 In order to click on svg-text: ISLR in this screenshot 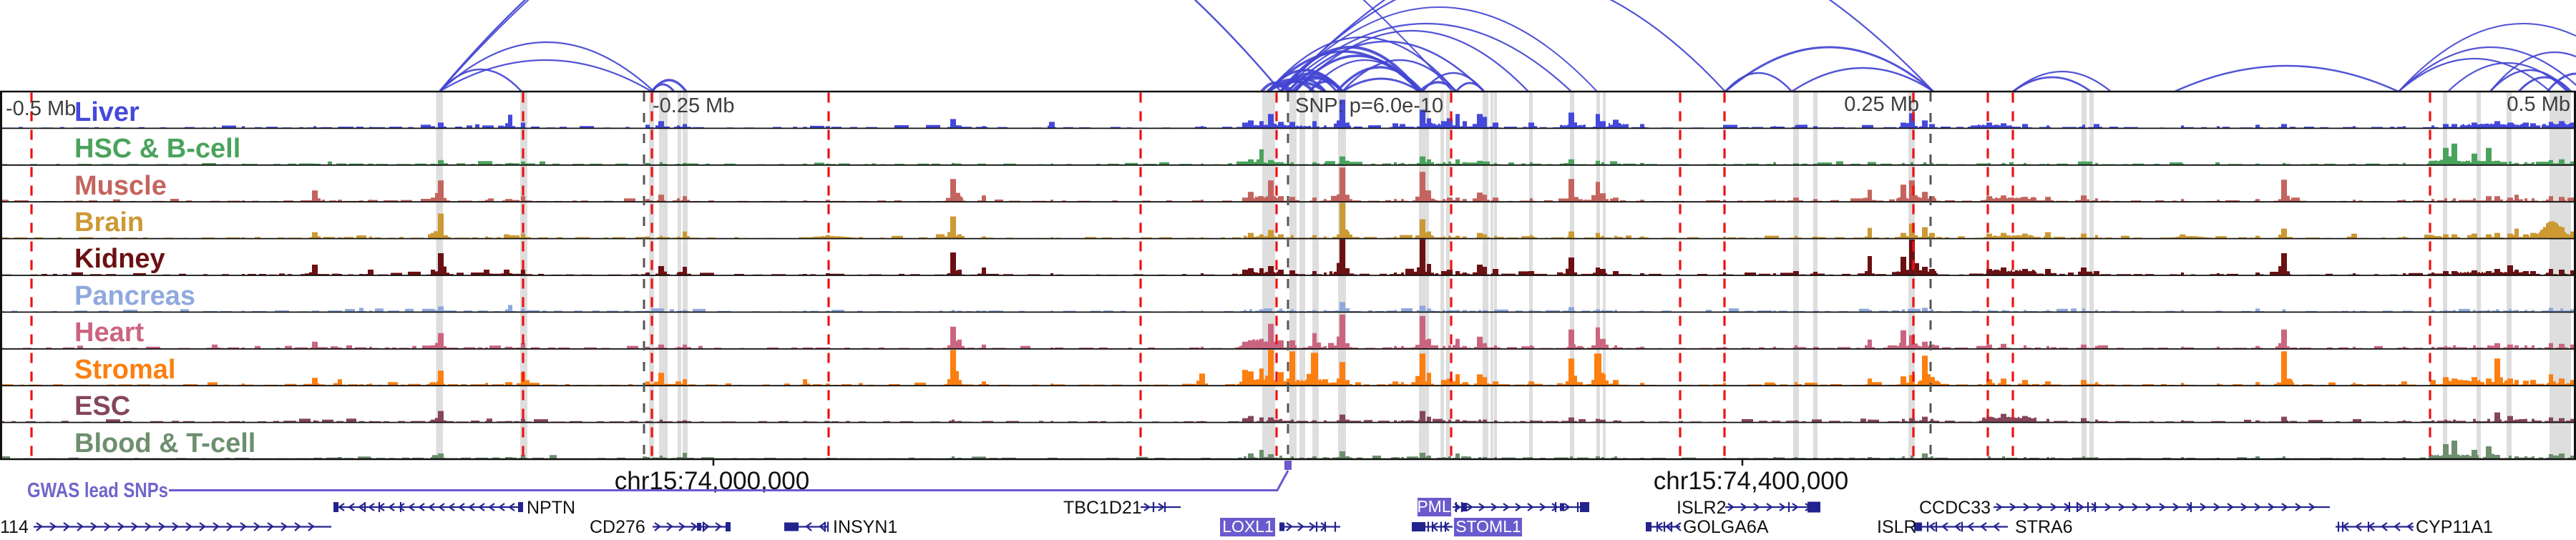, I will do `click(1897, 526)`.